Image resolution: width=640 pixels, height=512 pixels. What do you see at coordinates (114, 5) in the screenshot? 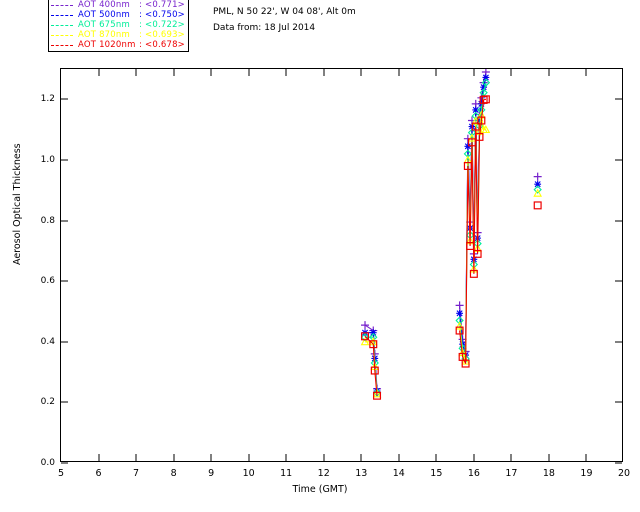
I see `legend-wavelength: 400nm` at bounding box center [114, 5].